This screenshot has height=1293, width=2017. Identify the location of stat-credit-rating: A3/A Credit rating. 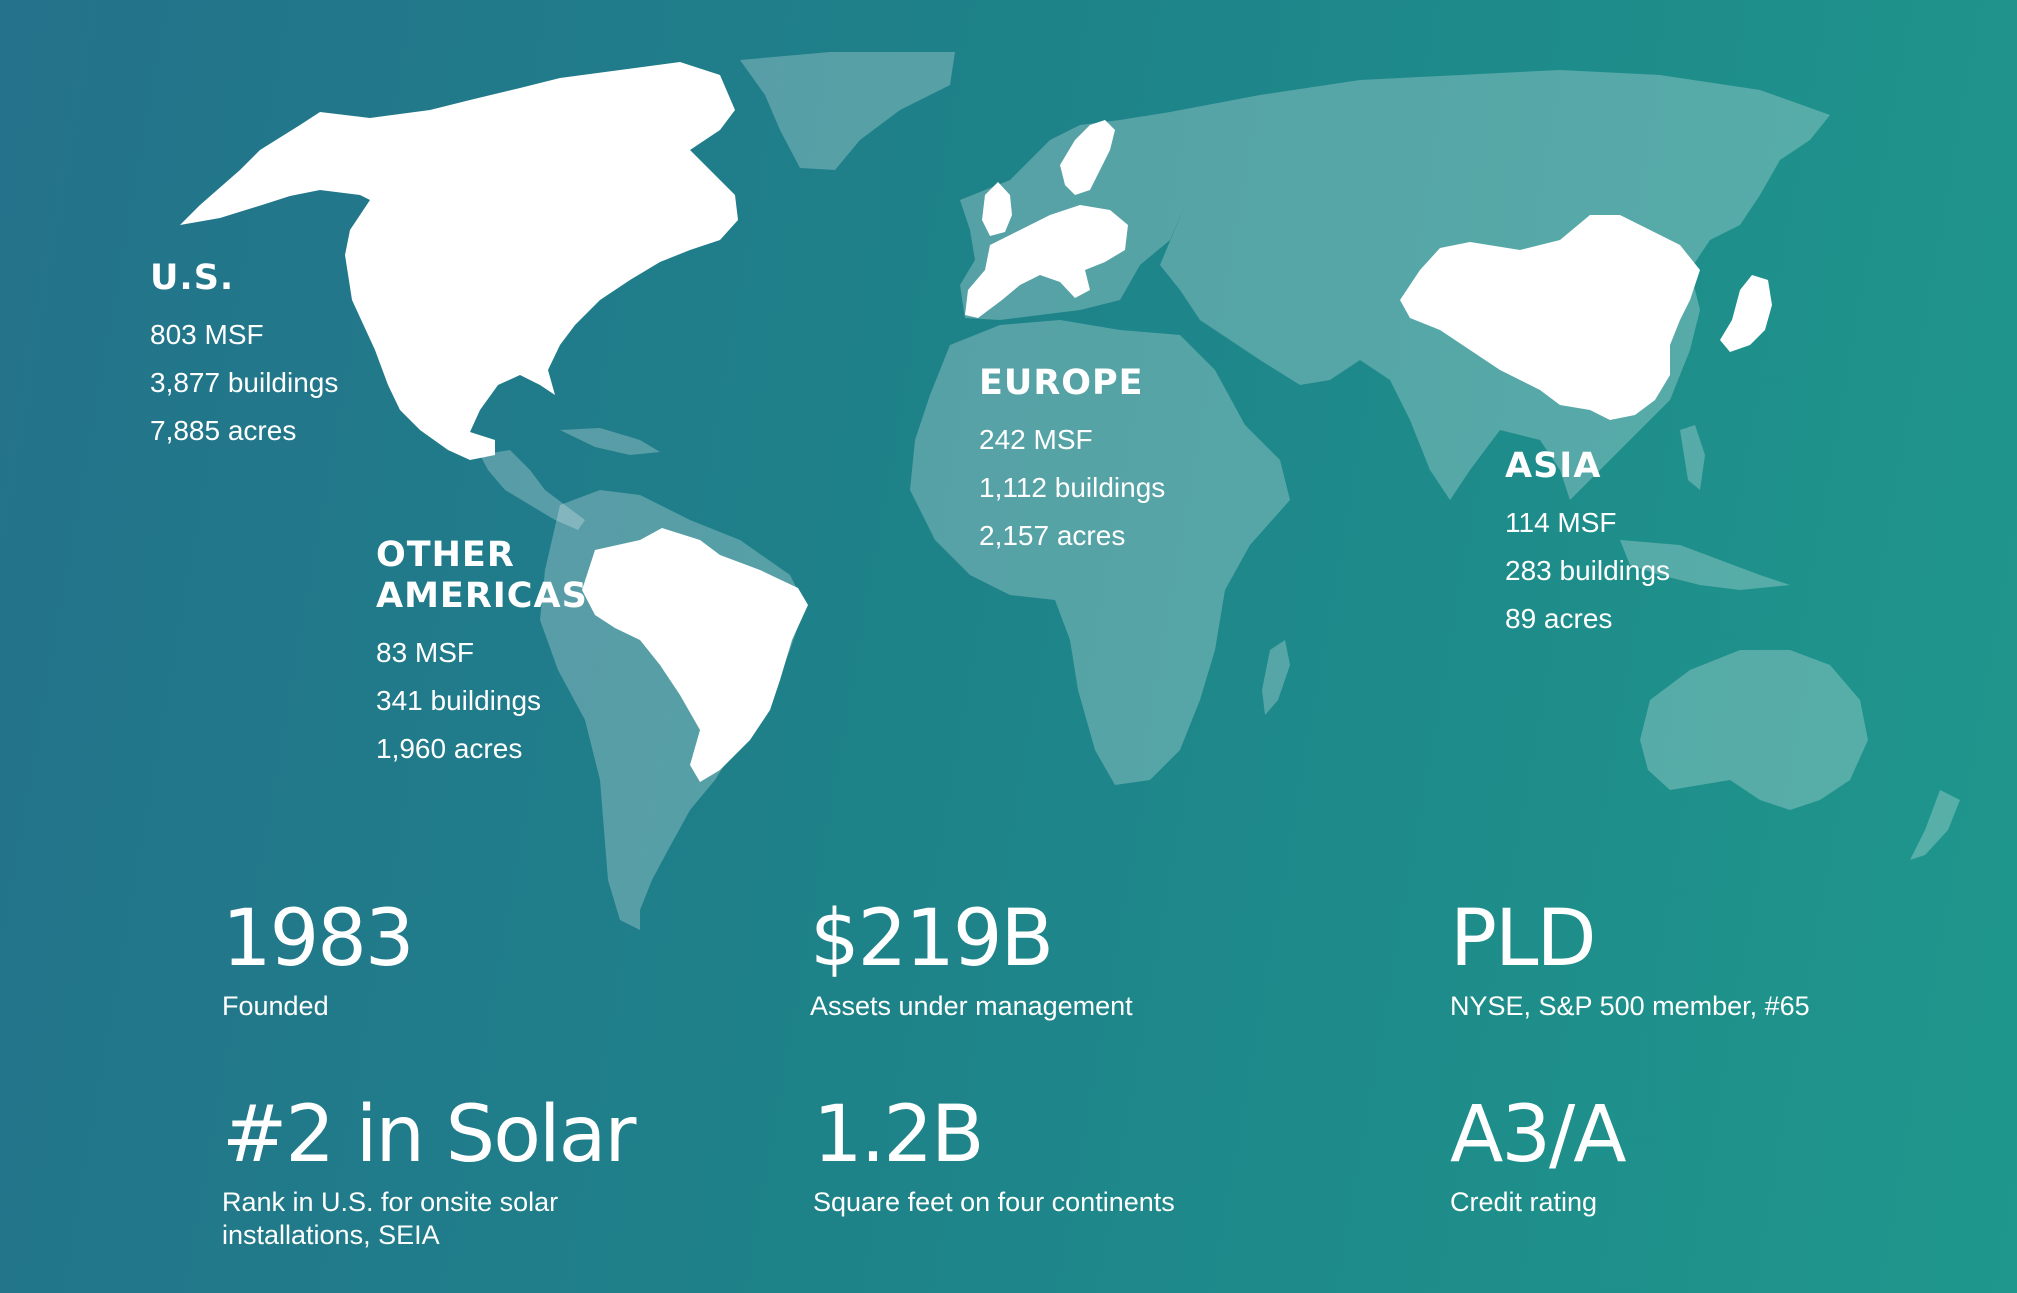
(1538, 1154).